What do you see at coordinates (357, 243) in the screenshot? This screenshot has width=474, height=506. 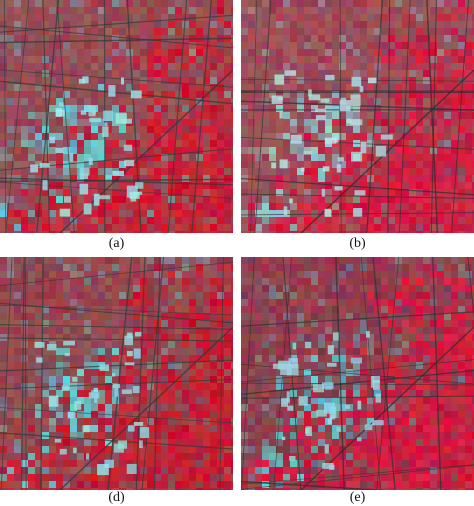 I see `caption-b: (b)` at bounding box center [357, 243].